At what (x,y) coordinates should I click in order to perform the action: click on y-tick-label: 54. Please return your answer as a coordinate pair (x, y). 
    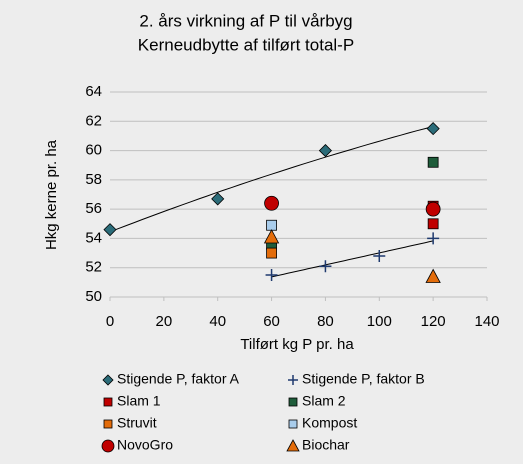
    Looking at the image, I should click on (93, 237).